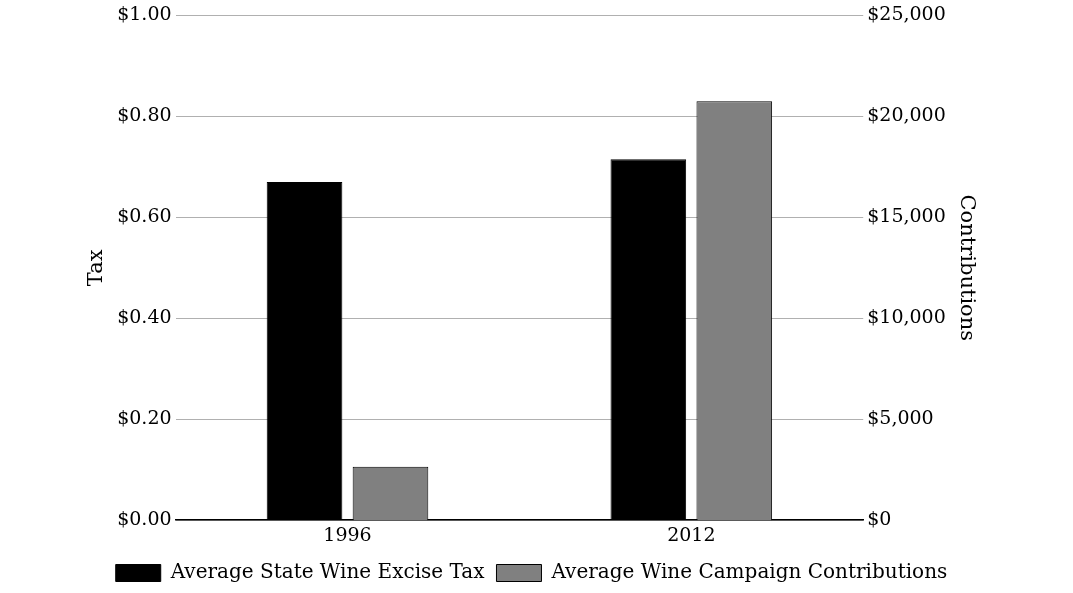 Image resolution: width=1073 pixels, height=593 pixels. Describe the element at coordinates (749, 571) in the screenshot. I see `legend-label: Average Wine Campaign Contributions` at that location.